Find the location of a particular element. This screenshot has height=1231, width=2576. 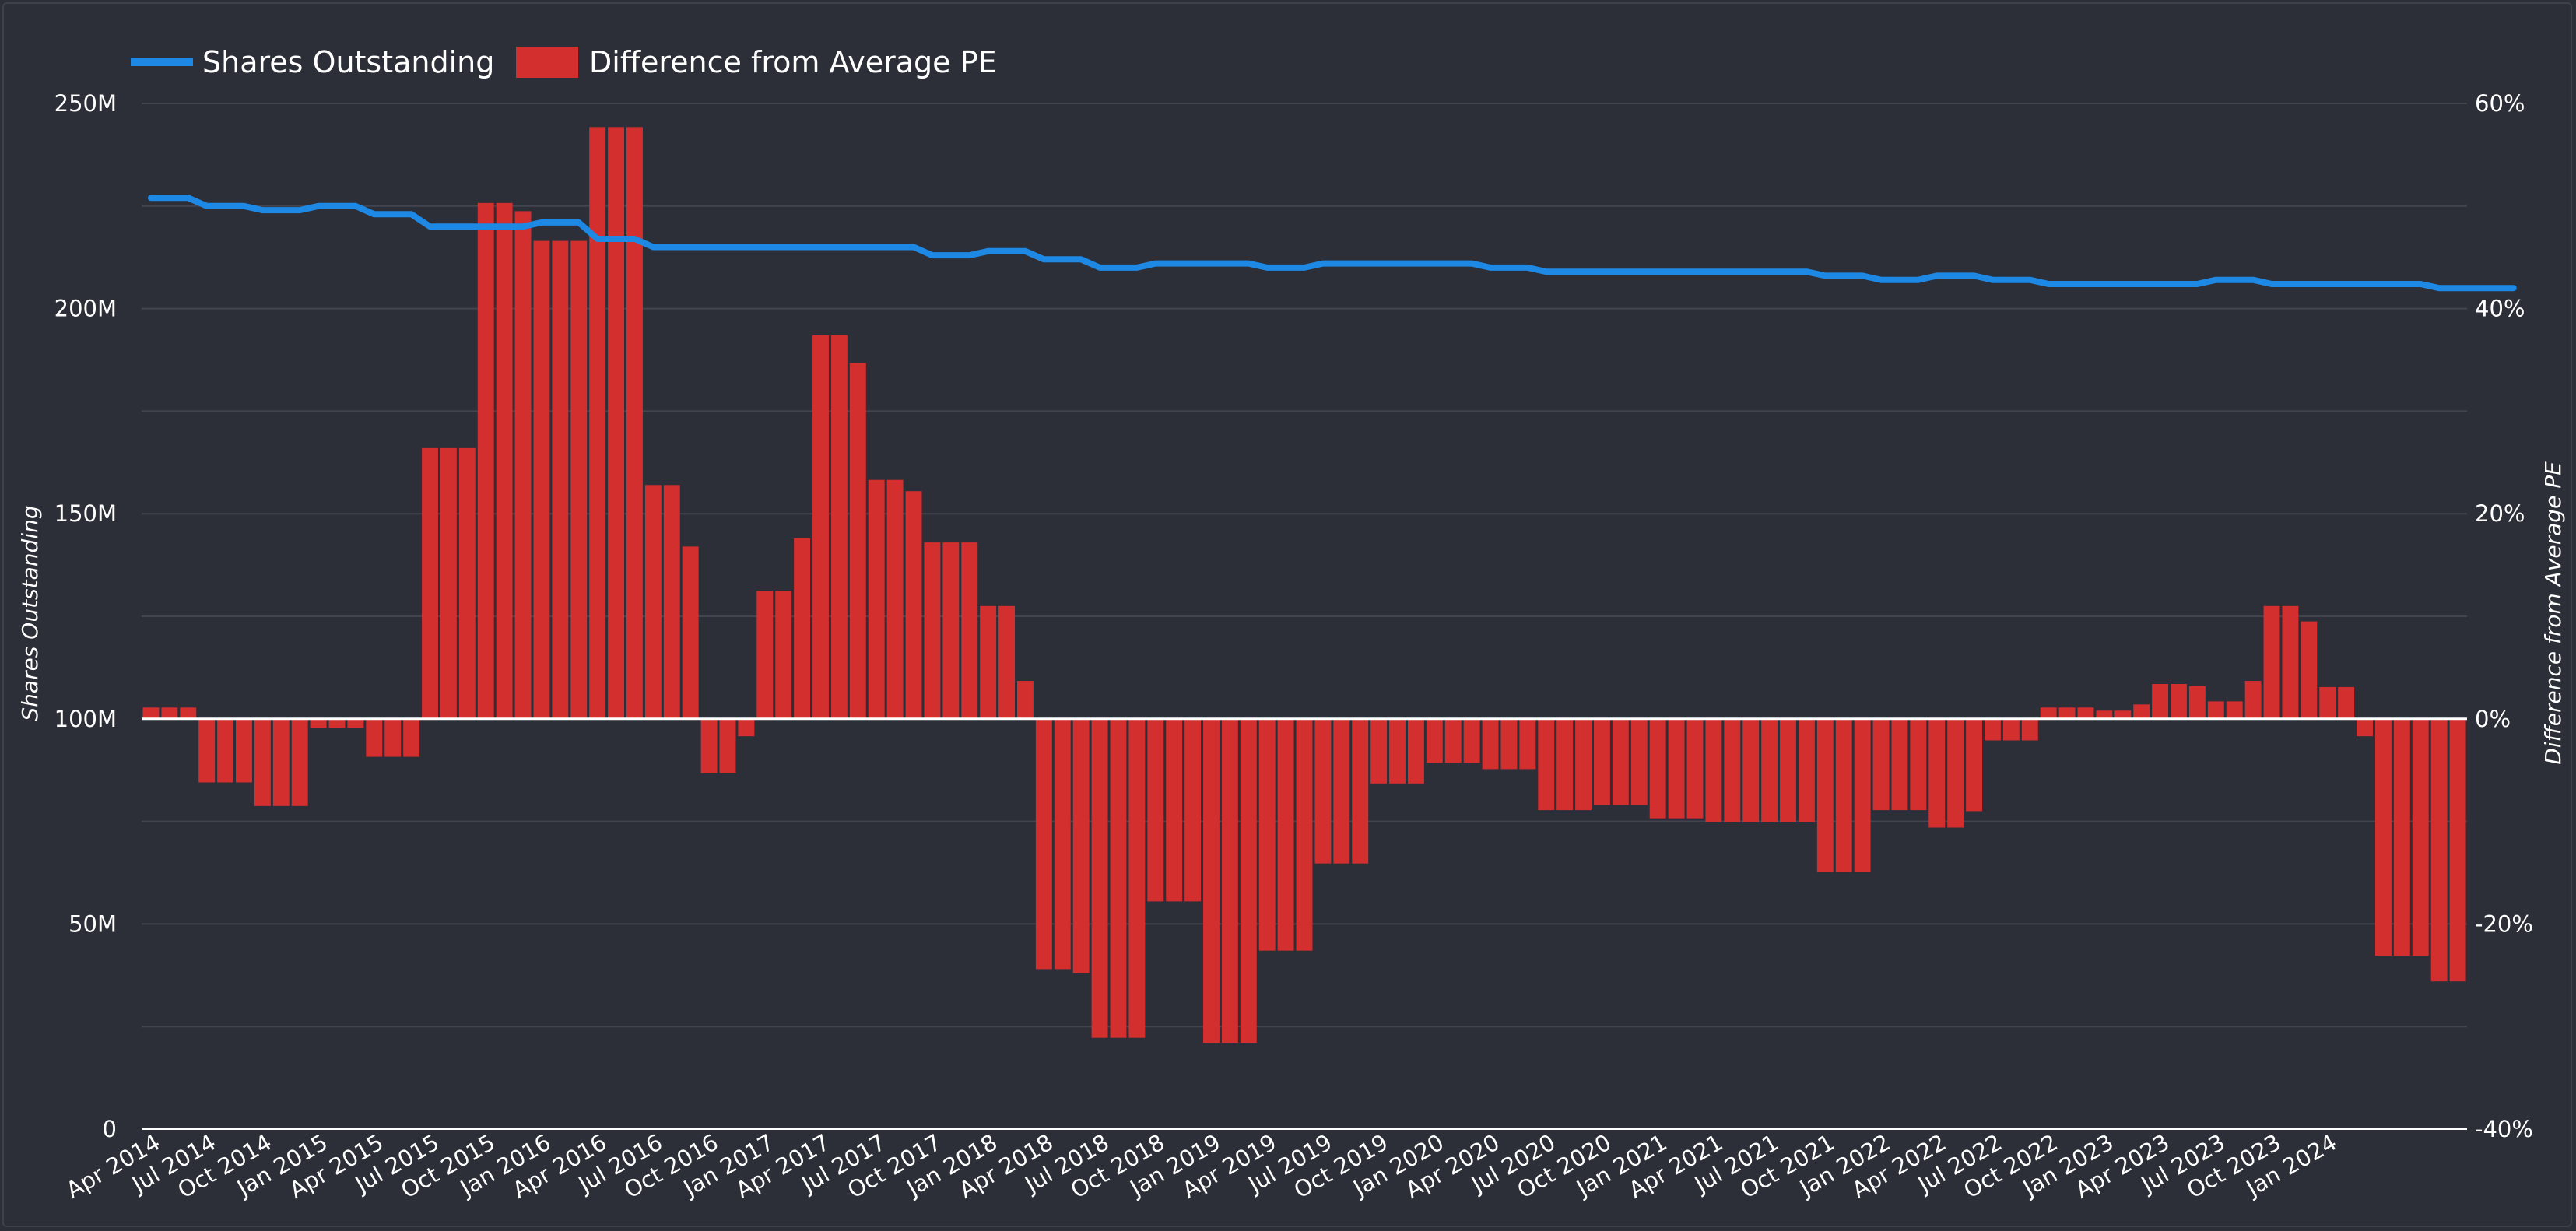

left-tick-label: 250M is located at coordinates (86, 104).